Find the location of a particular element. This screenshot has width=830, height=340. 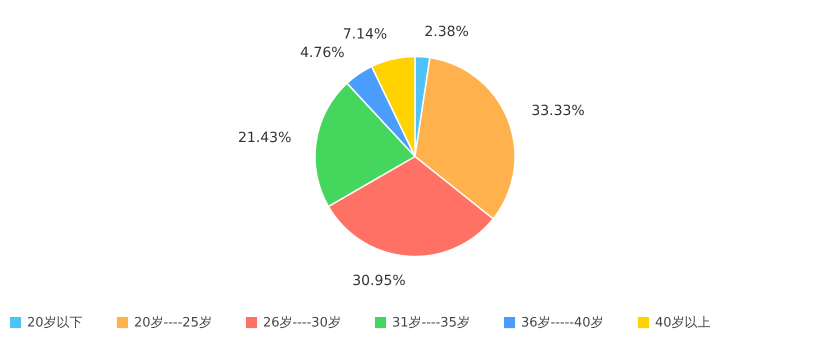

data-label: 21.43% is located at coordinates (265, 138).